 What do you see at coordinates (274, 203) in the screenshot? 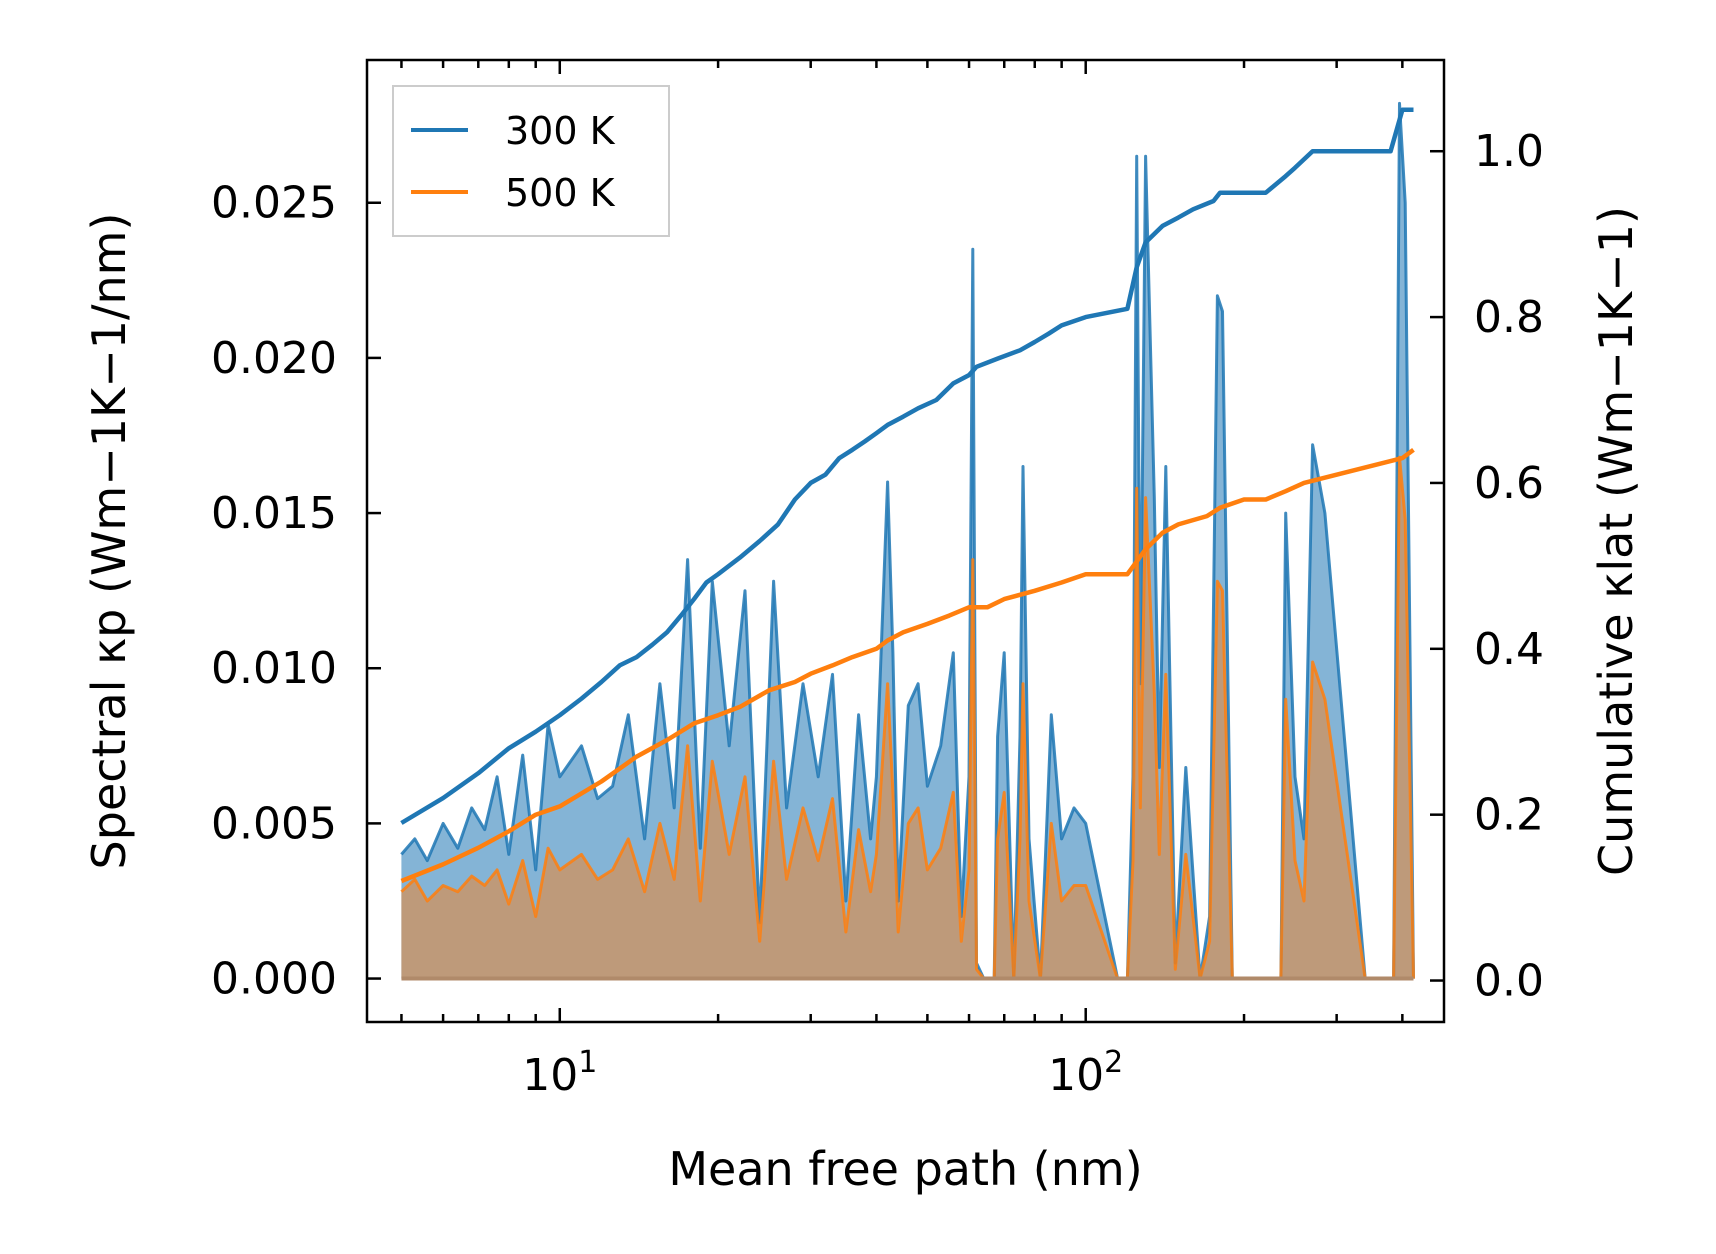
I see `left-tick-label: 0.025` at bounding box center [274, 203].